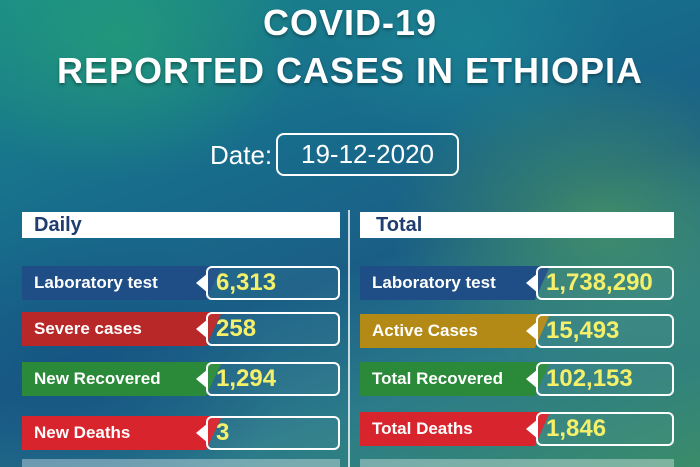  Describe the element at coordinates (532, 283) in the screenshot. I see `total-lab-test-arrow-icon` at that location.